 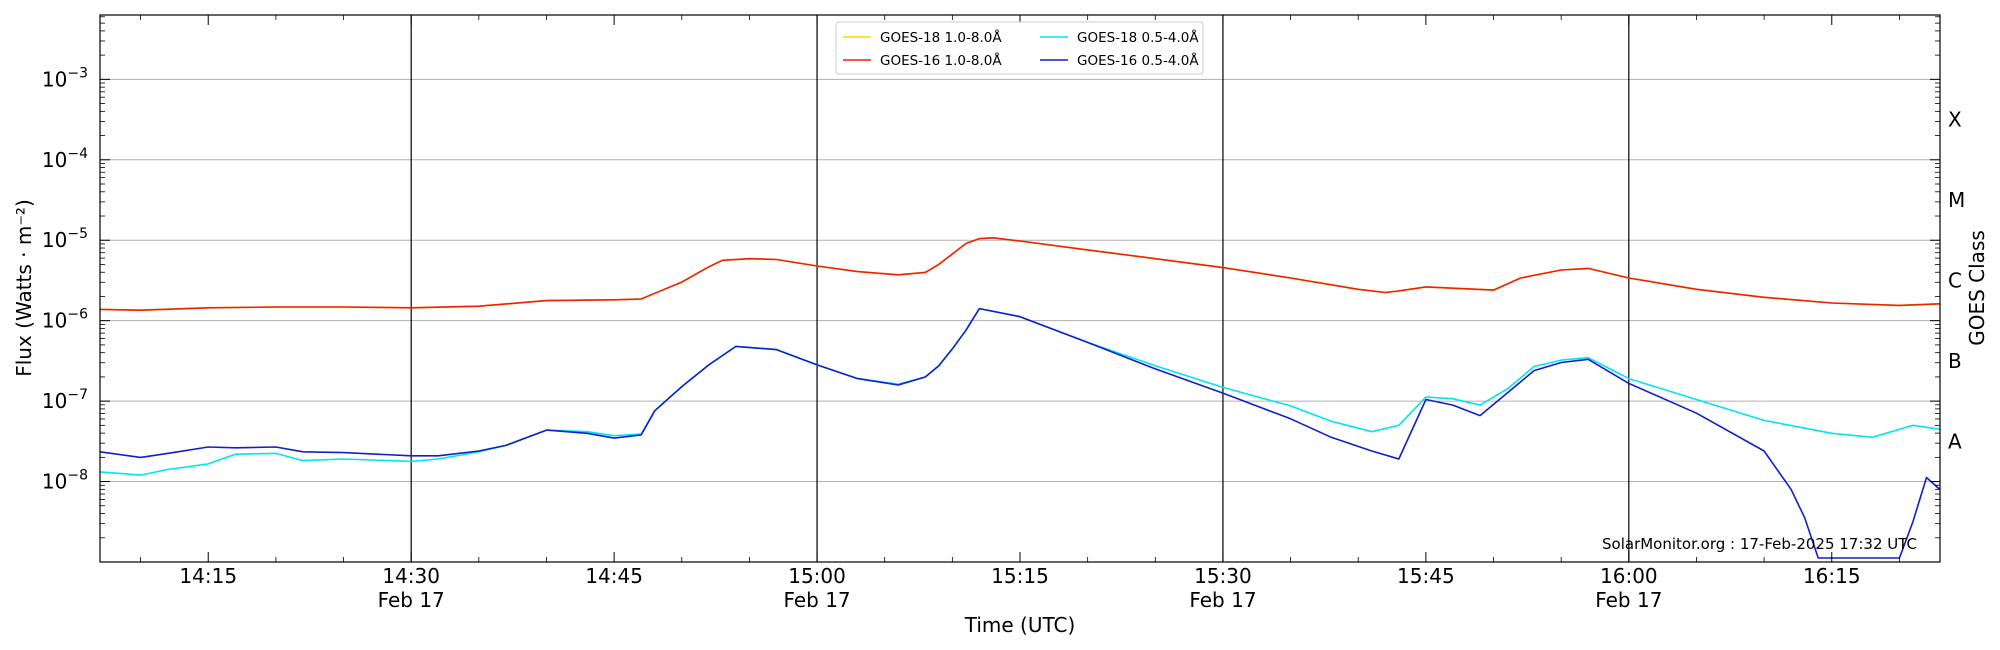 I want to click on x-tick-label: 16:00, so click(x=1629, y=576).